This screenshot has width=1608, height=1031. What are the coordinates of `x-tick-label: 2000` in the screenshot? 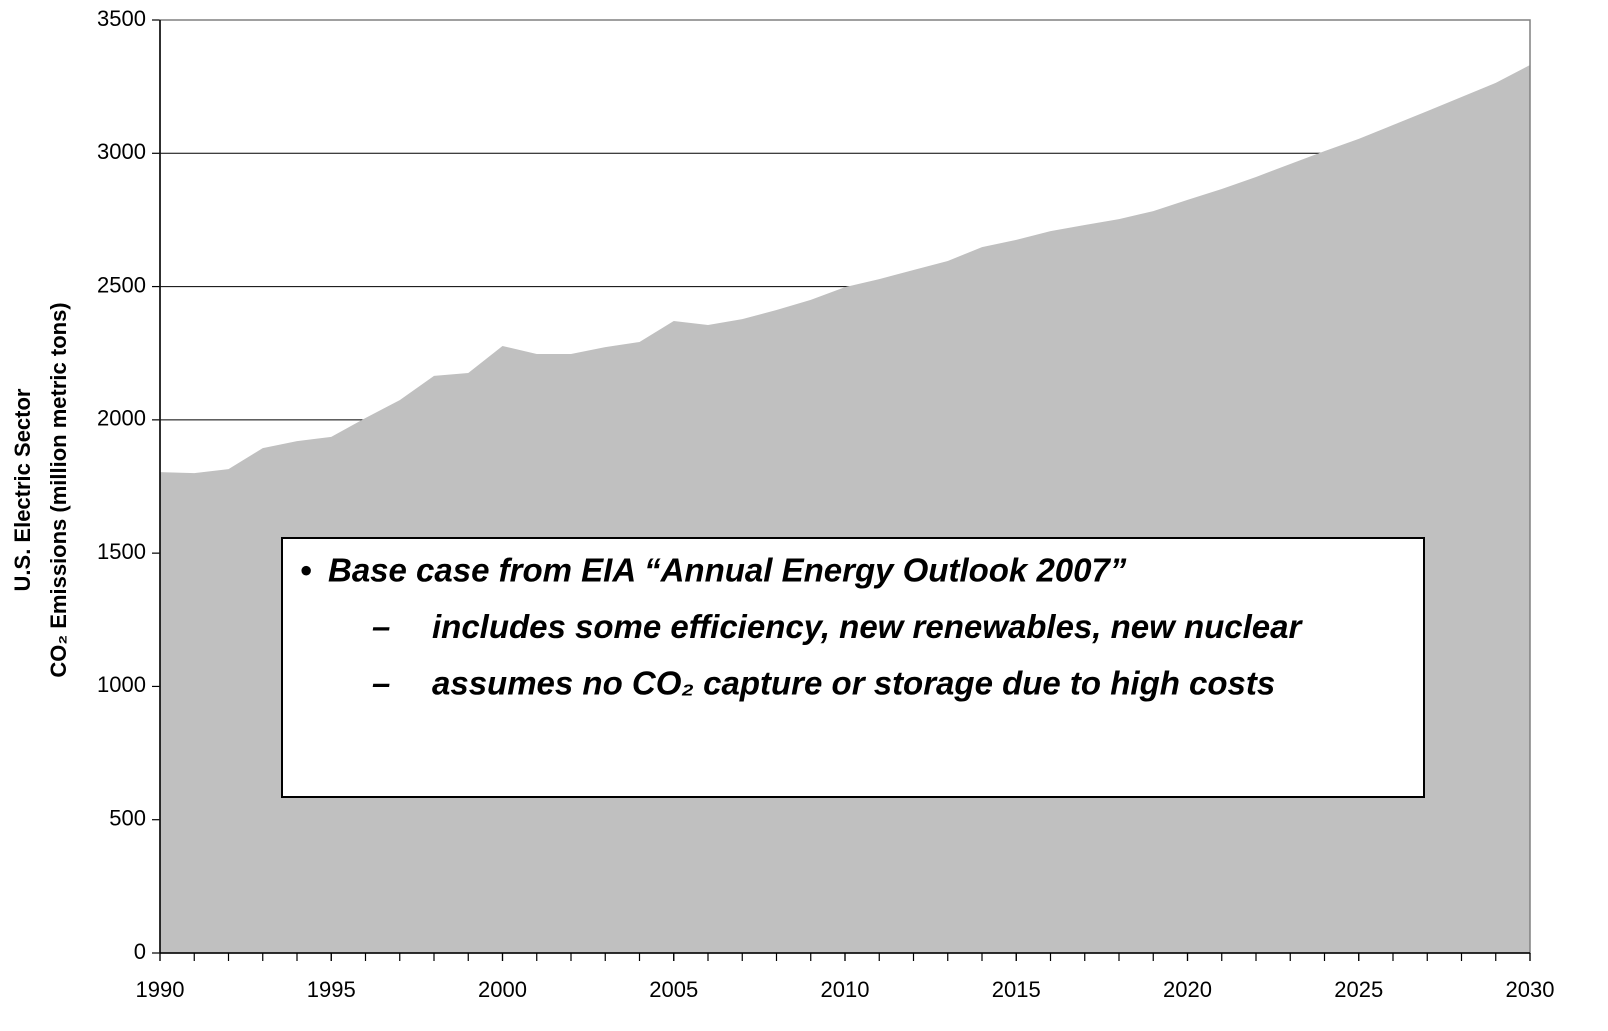 It's located at (502, 989).